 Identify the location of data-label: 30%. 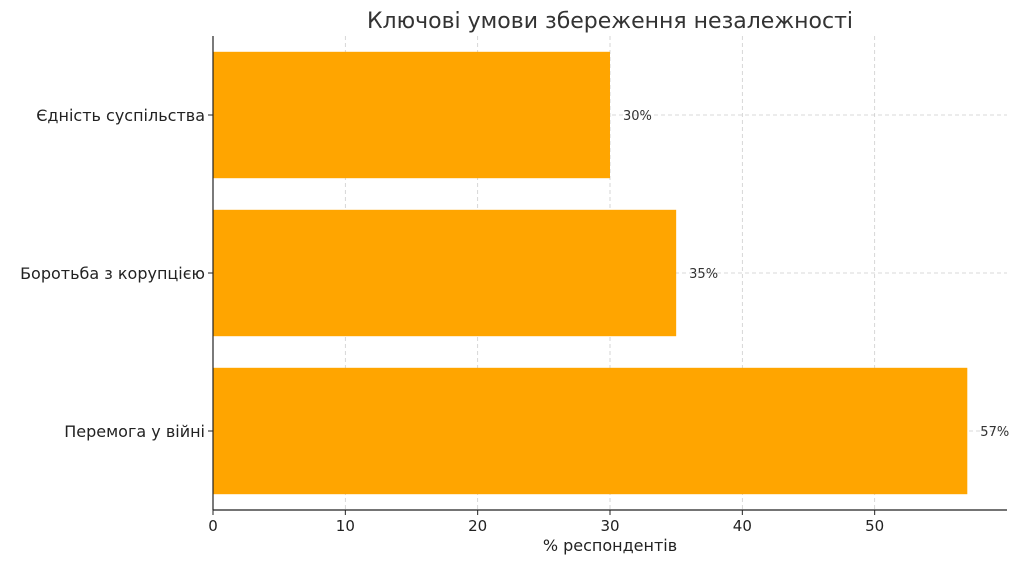
(637, 116).